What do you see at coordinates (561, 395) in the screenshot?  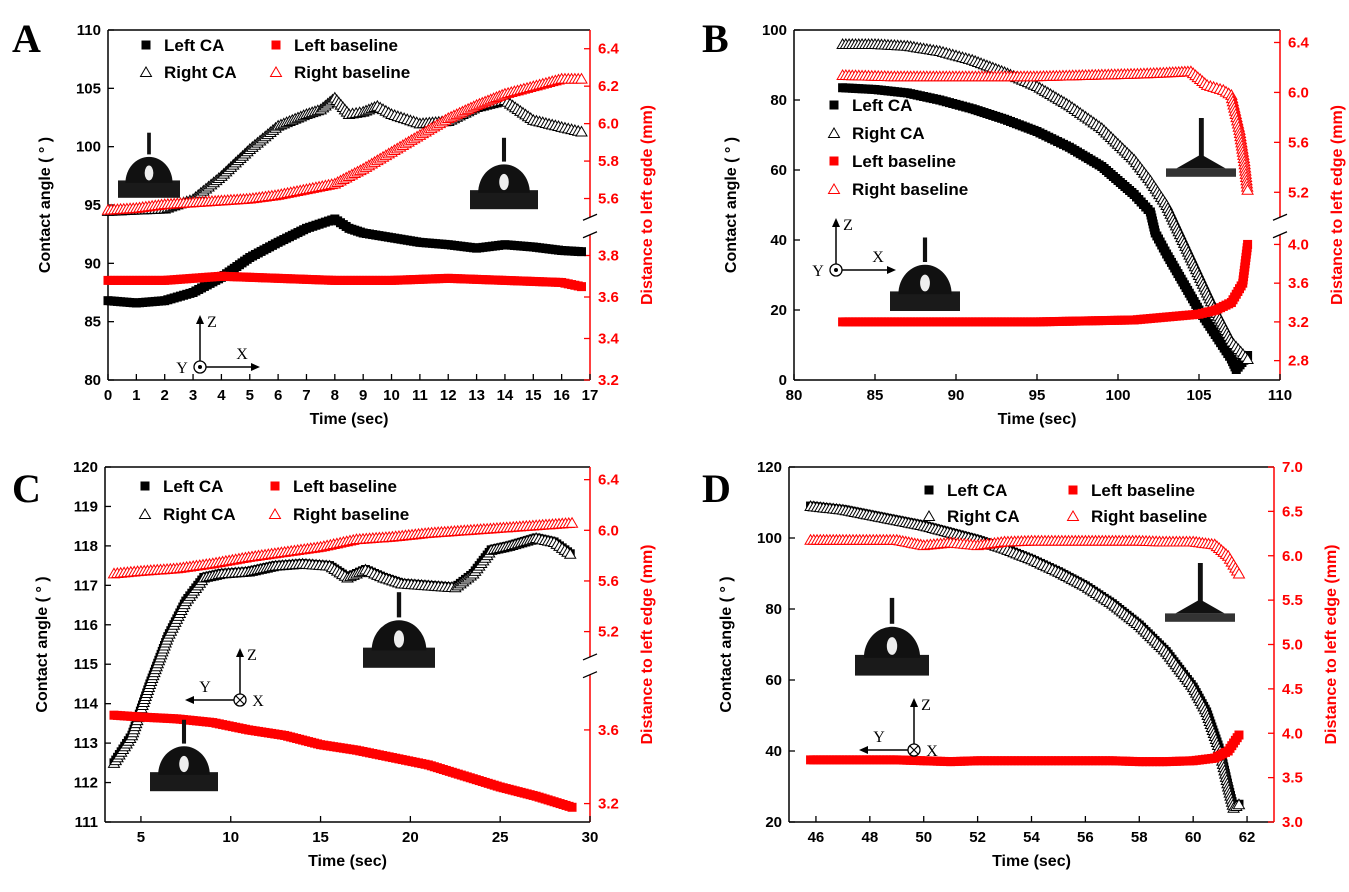 I see `x-tick-label: 16` at bounding box center [561, 395].